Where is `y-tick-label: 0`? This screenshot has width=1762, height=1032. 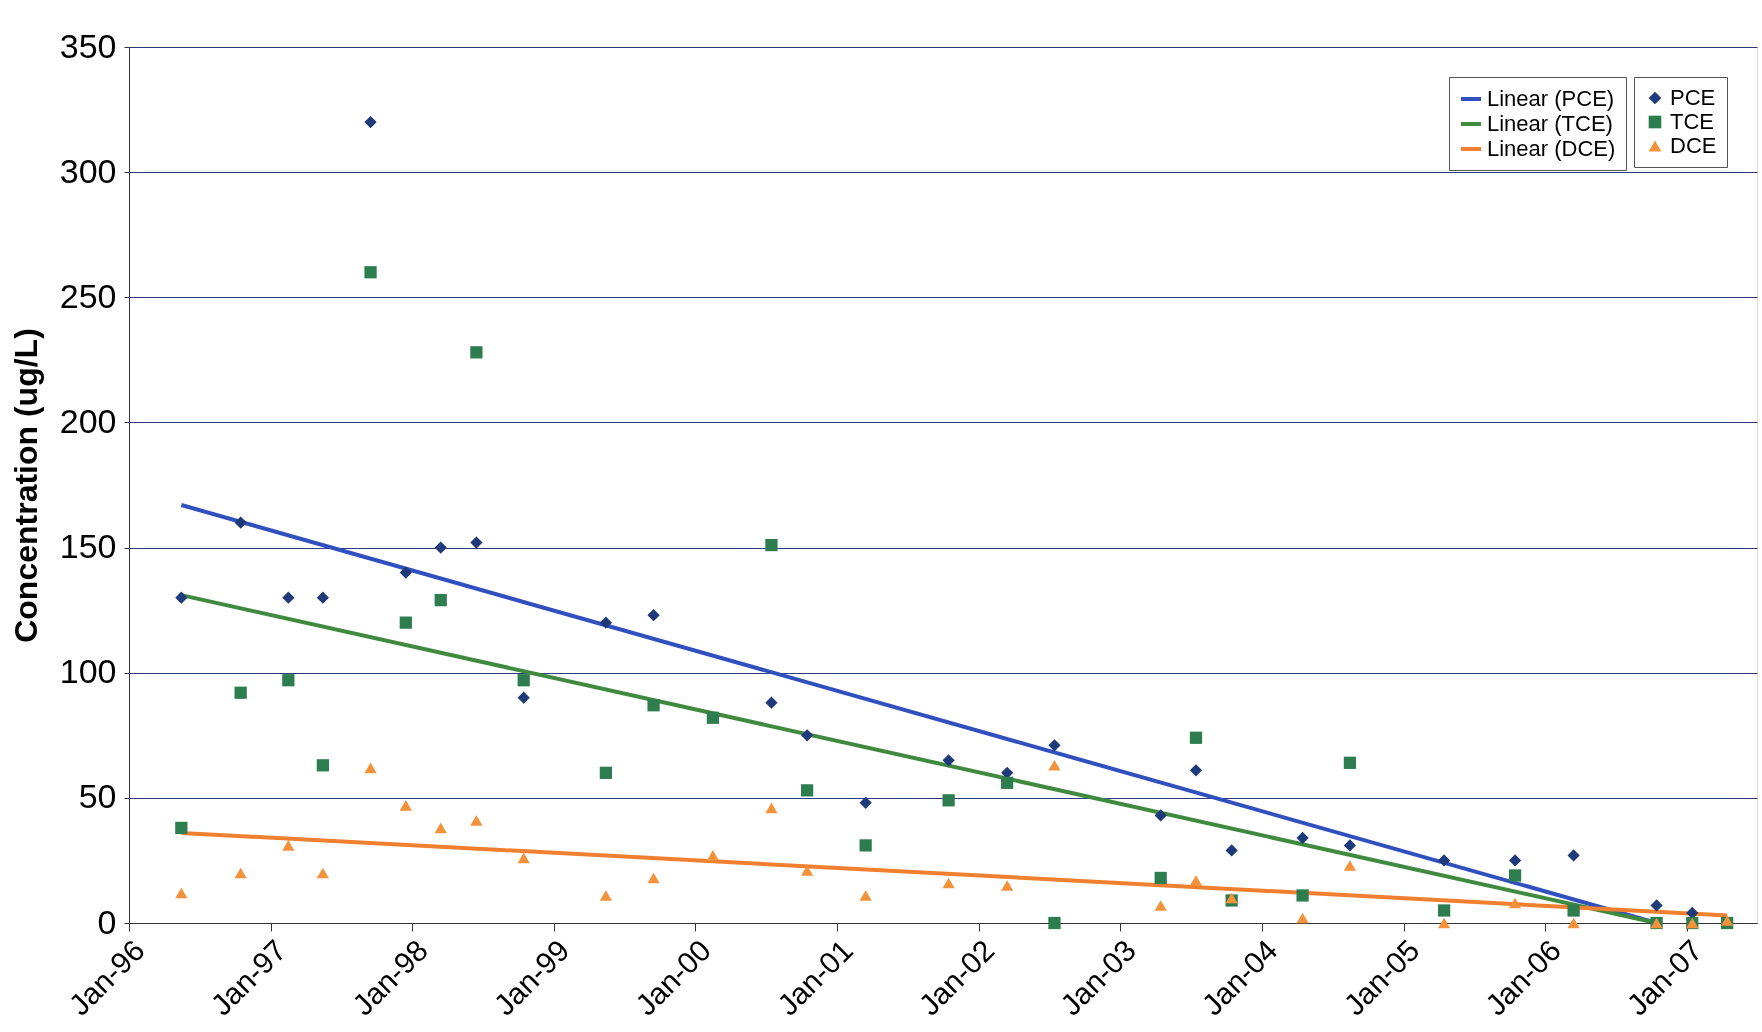
y-tick-label: 0 is located at coordinates (107, 921).